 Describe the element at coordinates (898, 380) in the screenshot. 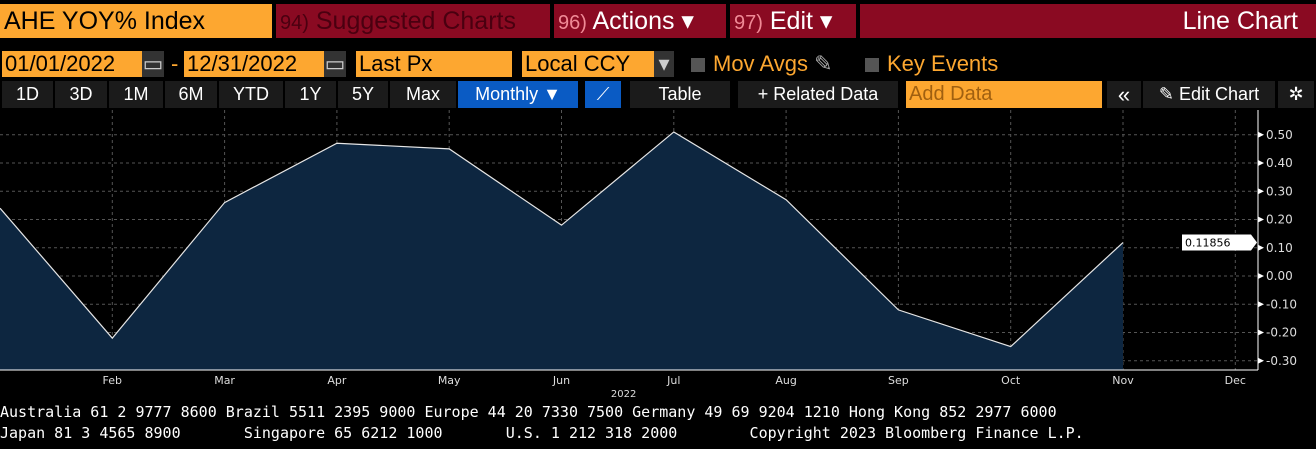

I see `x-tick-label: Sep` at that location.